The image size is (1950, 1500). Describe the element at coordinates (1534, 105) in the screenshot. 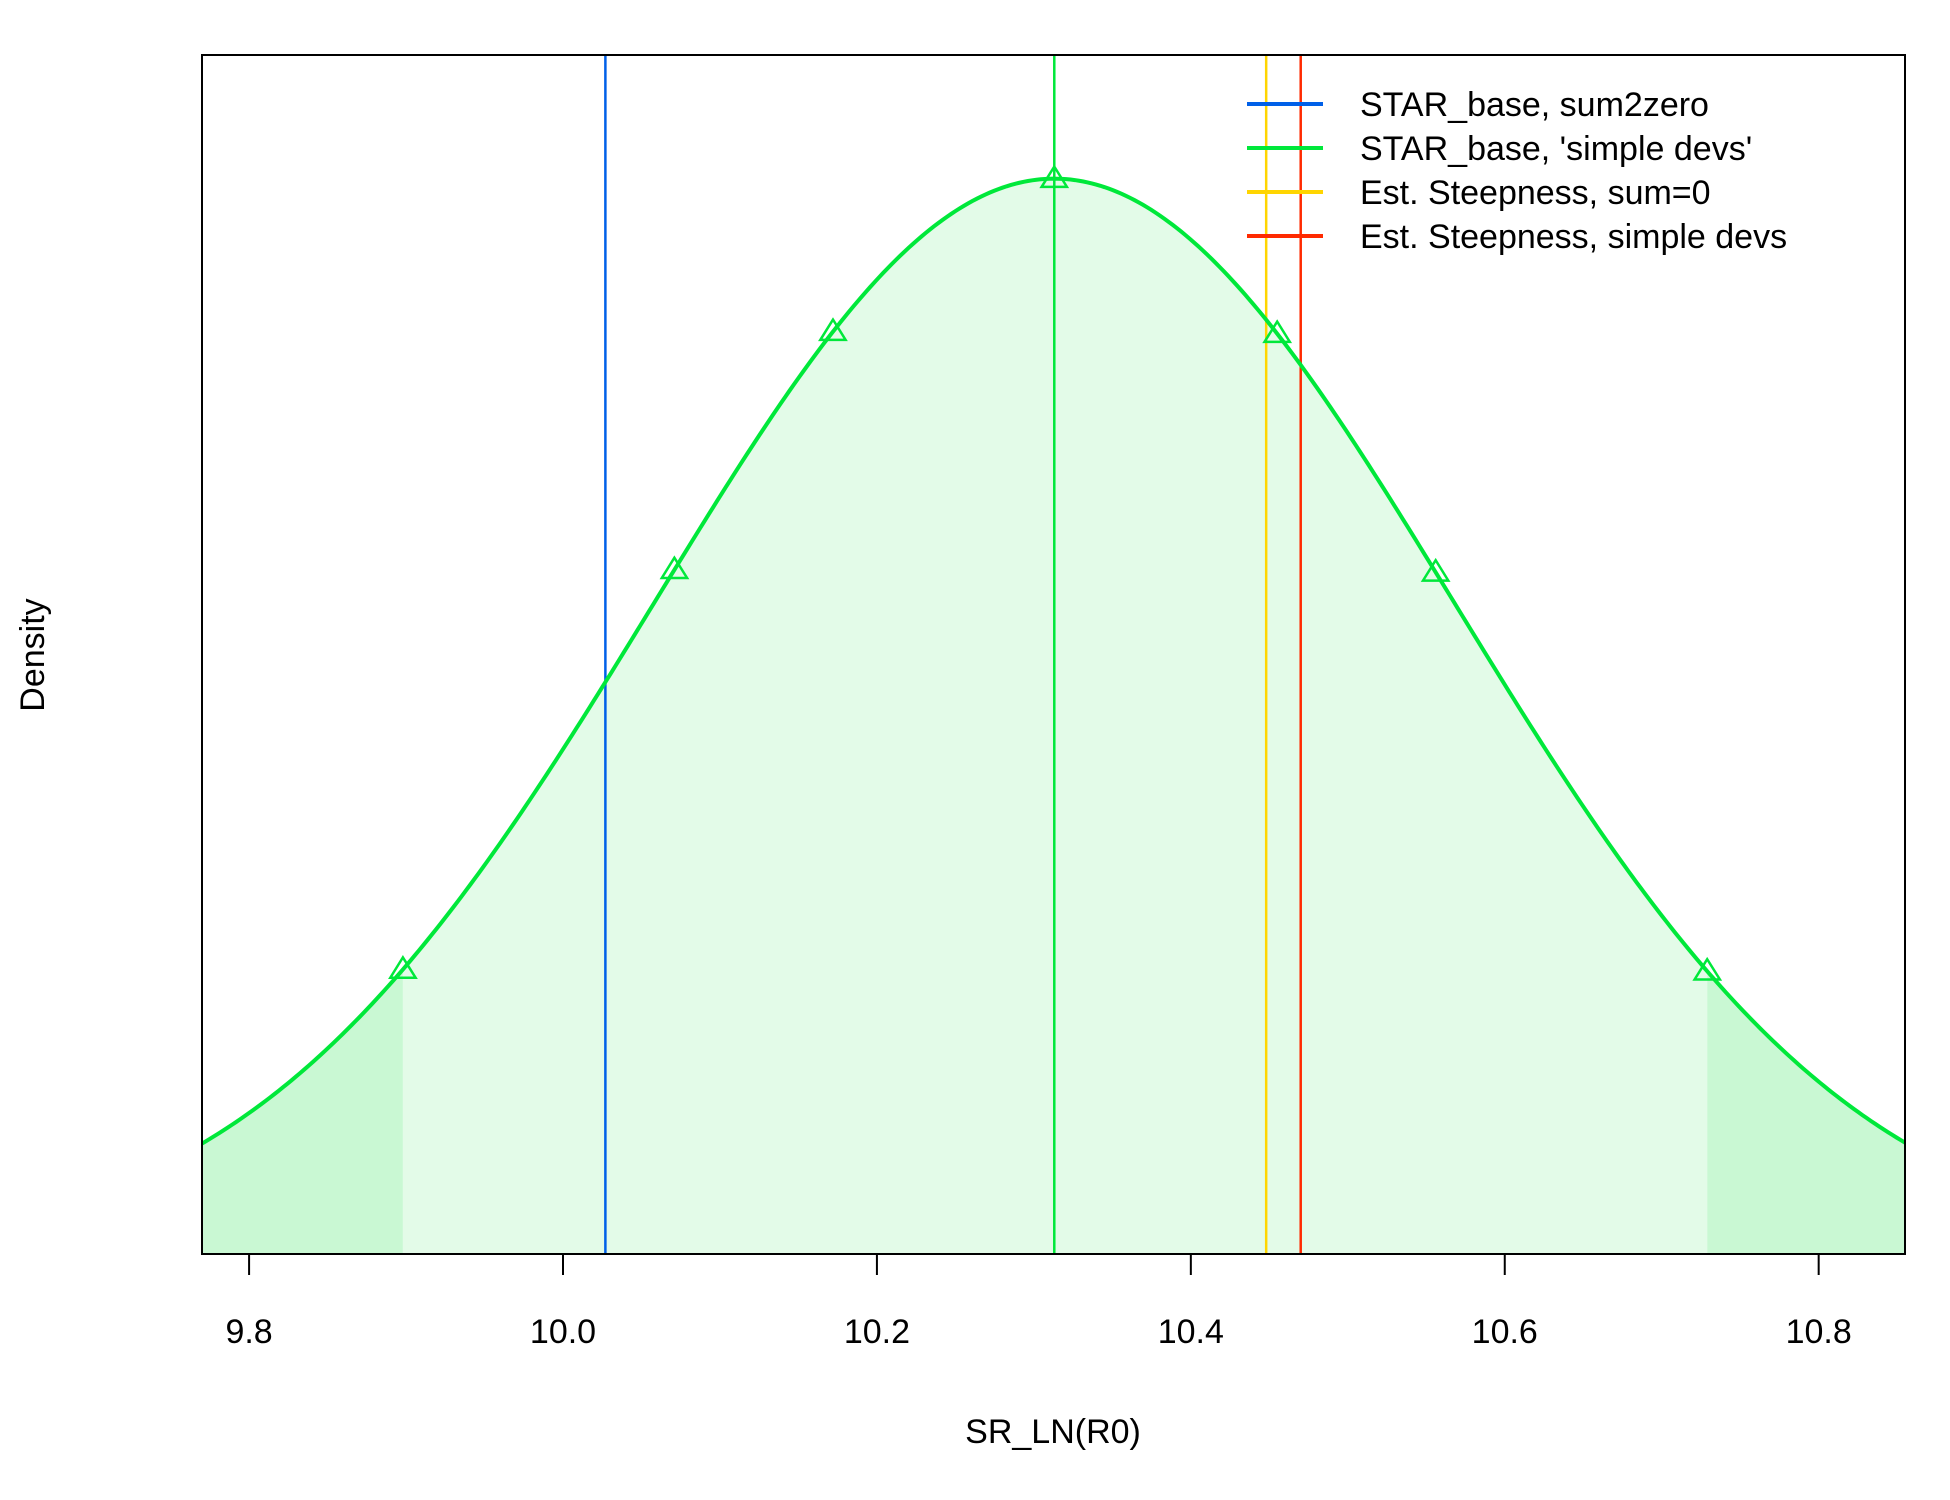

I see `legend-label-1: STAR_base, sum2zero` at that location.